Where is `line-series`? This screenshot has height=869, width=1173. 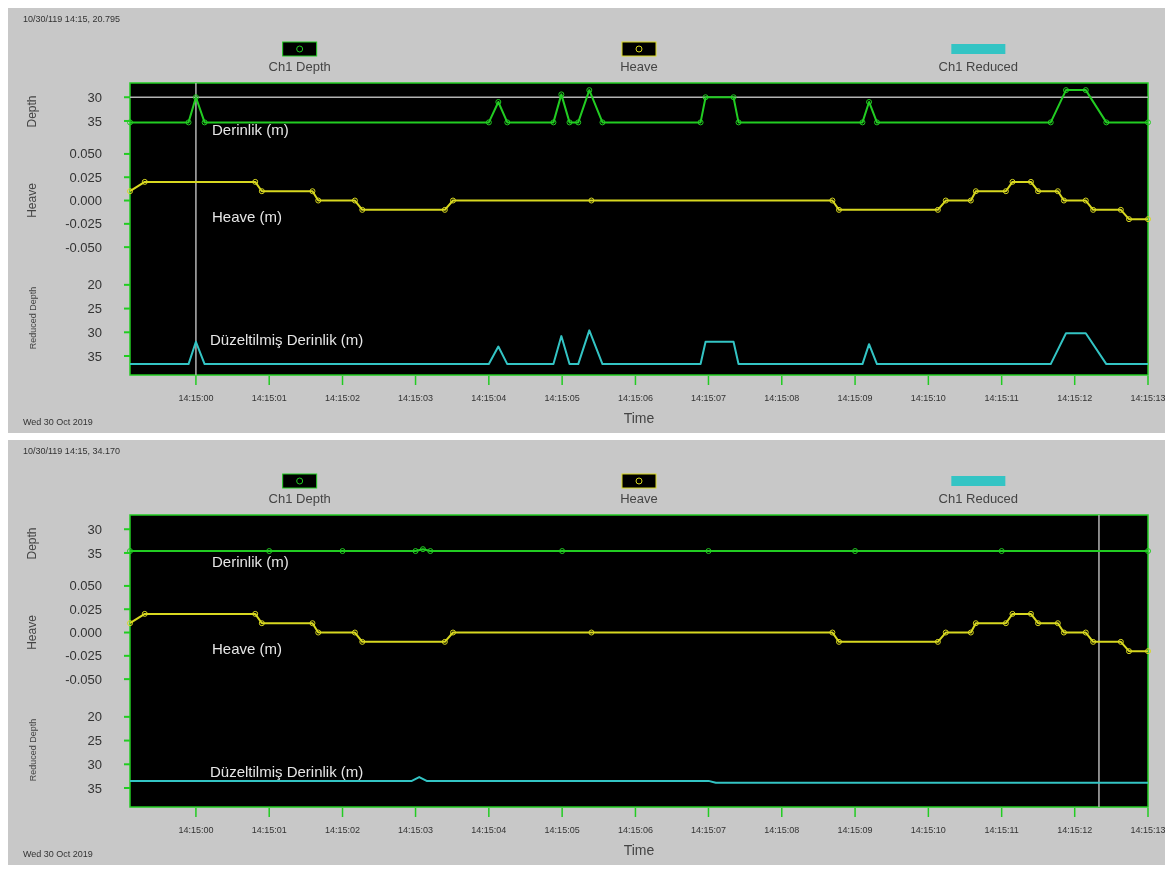
line-series is located at coordinates (639, 347).